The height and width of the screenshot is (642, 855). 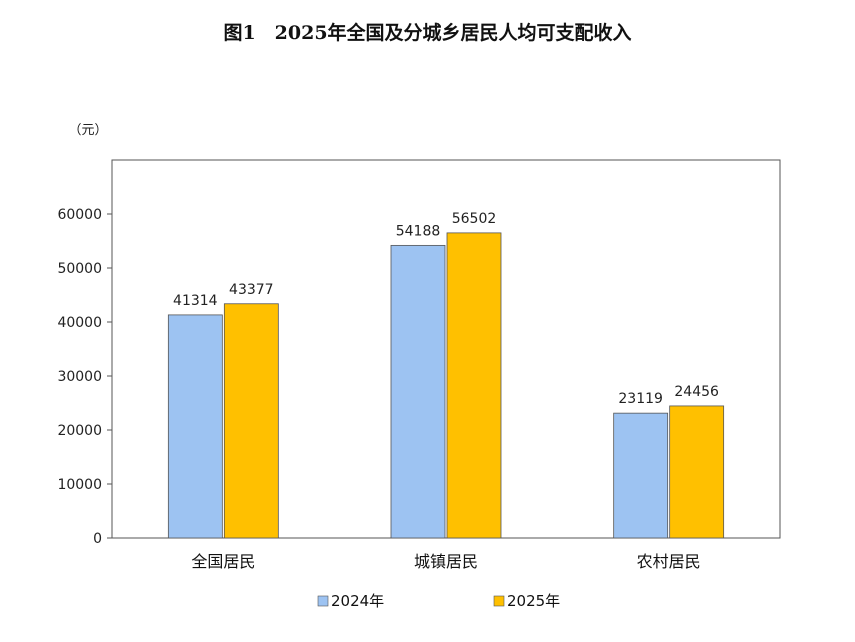 What do you see at coordinates (669, 561) in the screenshot?
I see `category-label: 农村居民` at bounding box center [669, 561].